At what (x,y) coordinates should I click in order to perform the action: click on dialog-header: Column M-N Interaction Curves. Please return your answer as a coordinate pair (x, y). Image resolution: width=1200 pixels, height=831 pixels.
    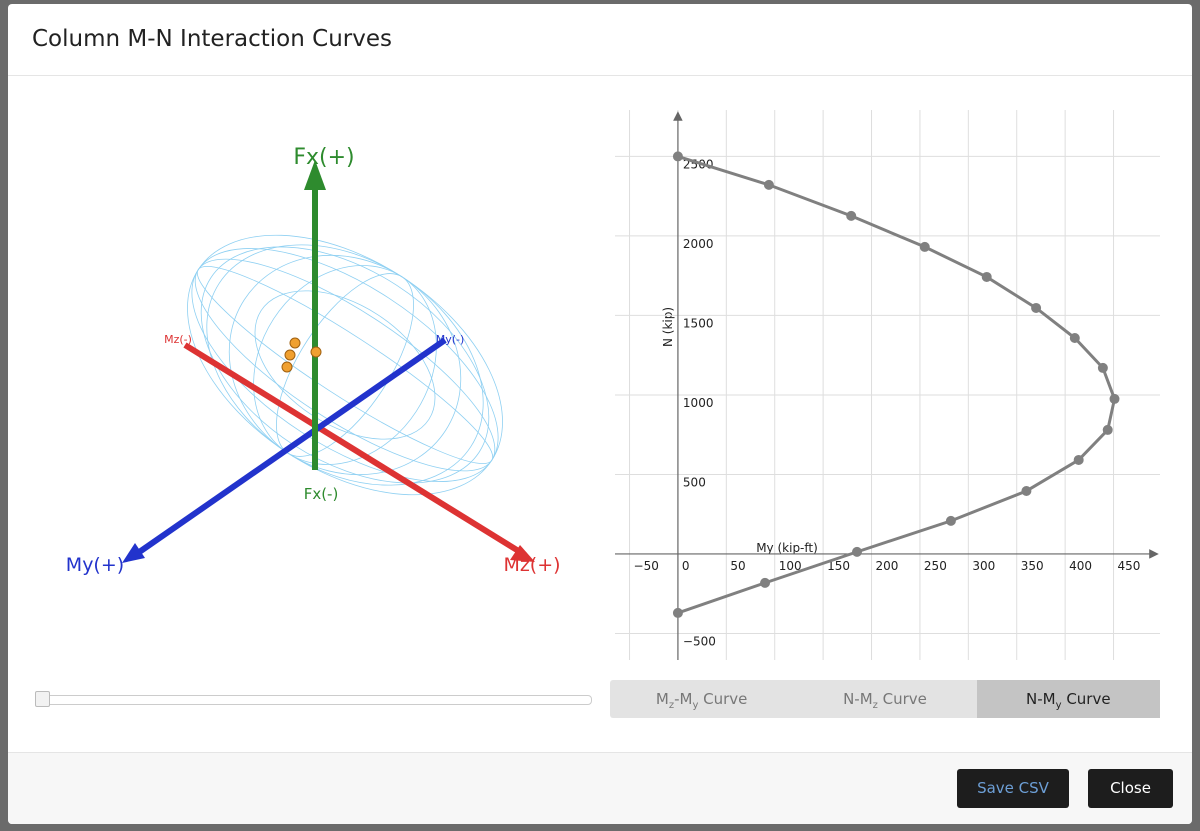
    Looking at the image, I should click on (600, 40).